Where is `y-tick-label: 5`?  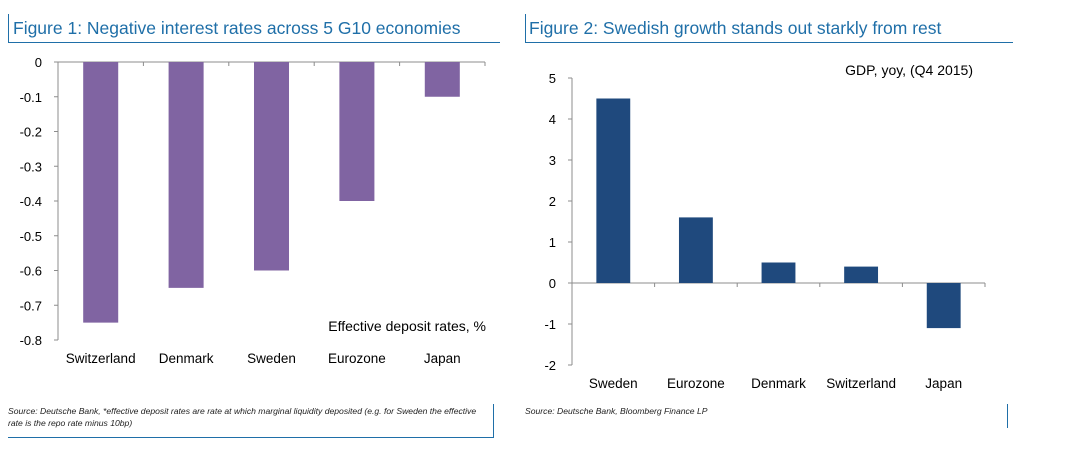 y-tick-label: 5 is located at coordinates (552, 78).